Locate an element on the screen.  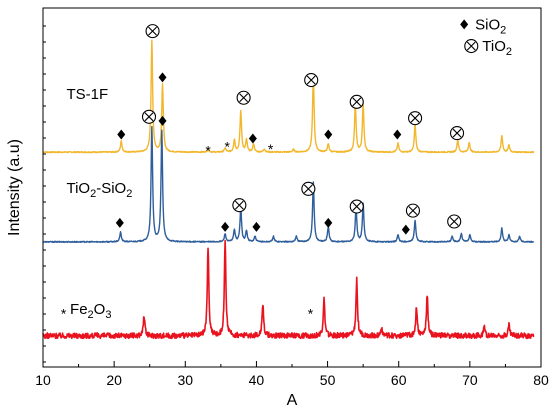
y-axis-label: Intensity (a.u) is located at coordinates (14, 187).